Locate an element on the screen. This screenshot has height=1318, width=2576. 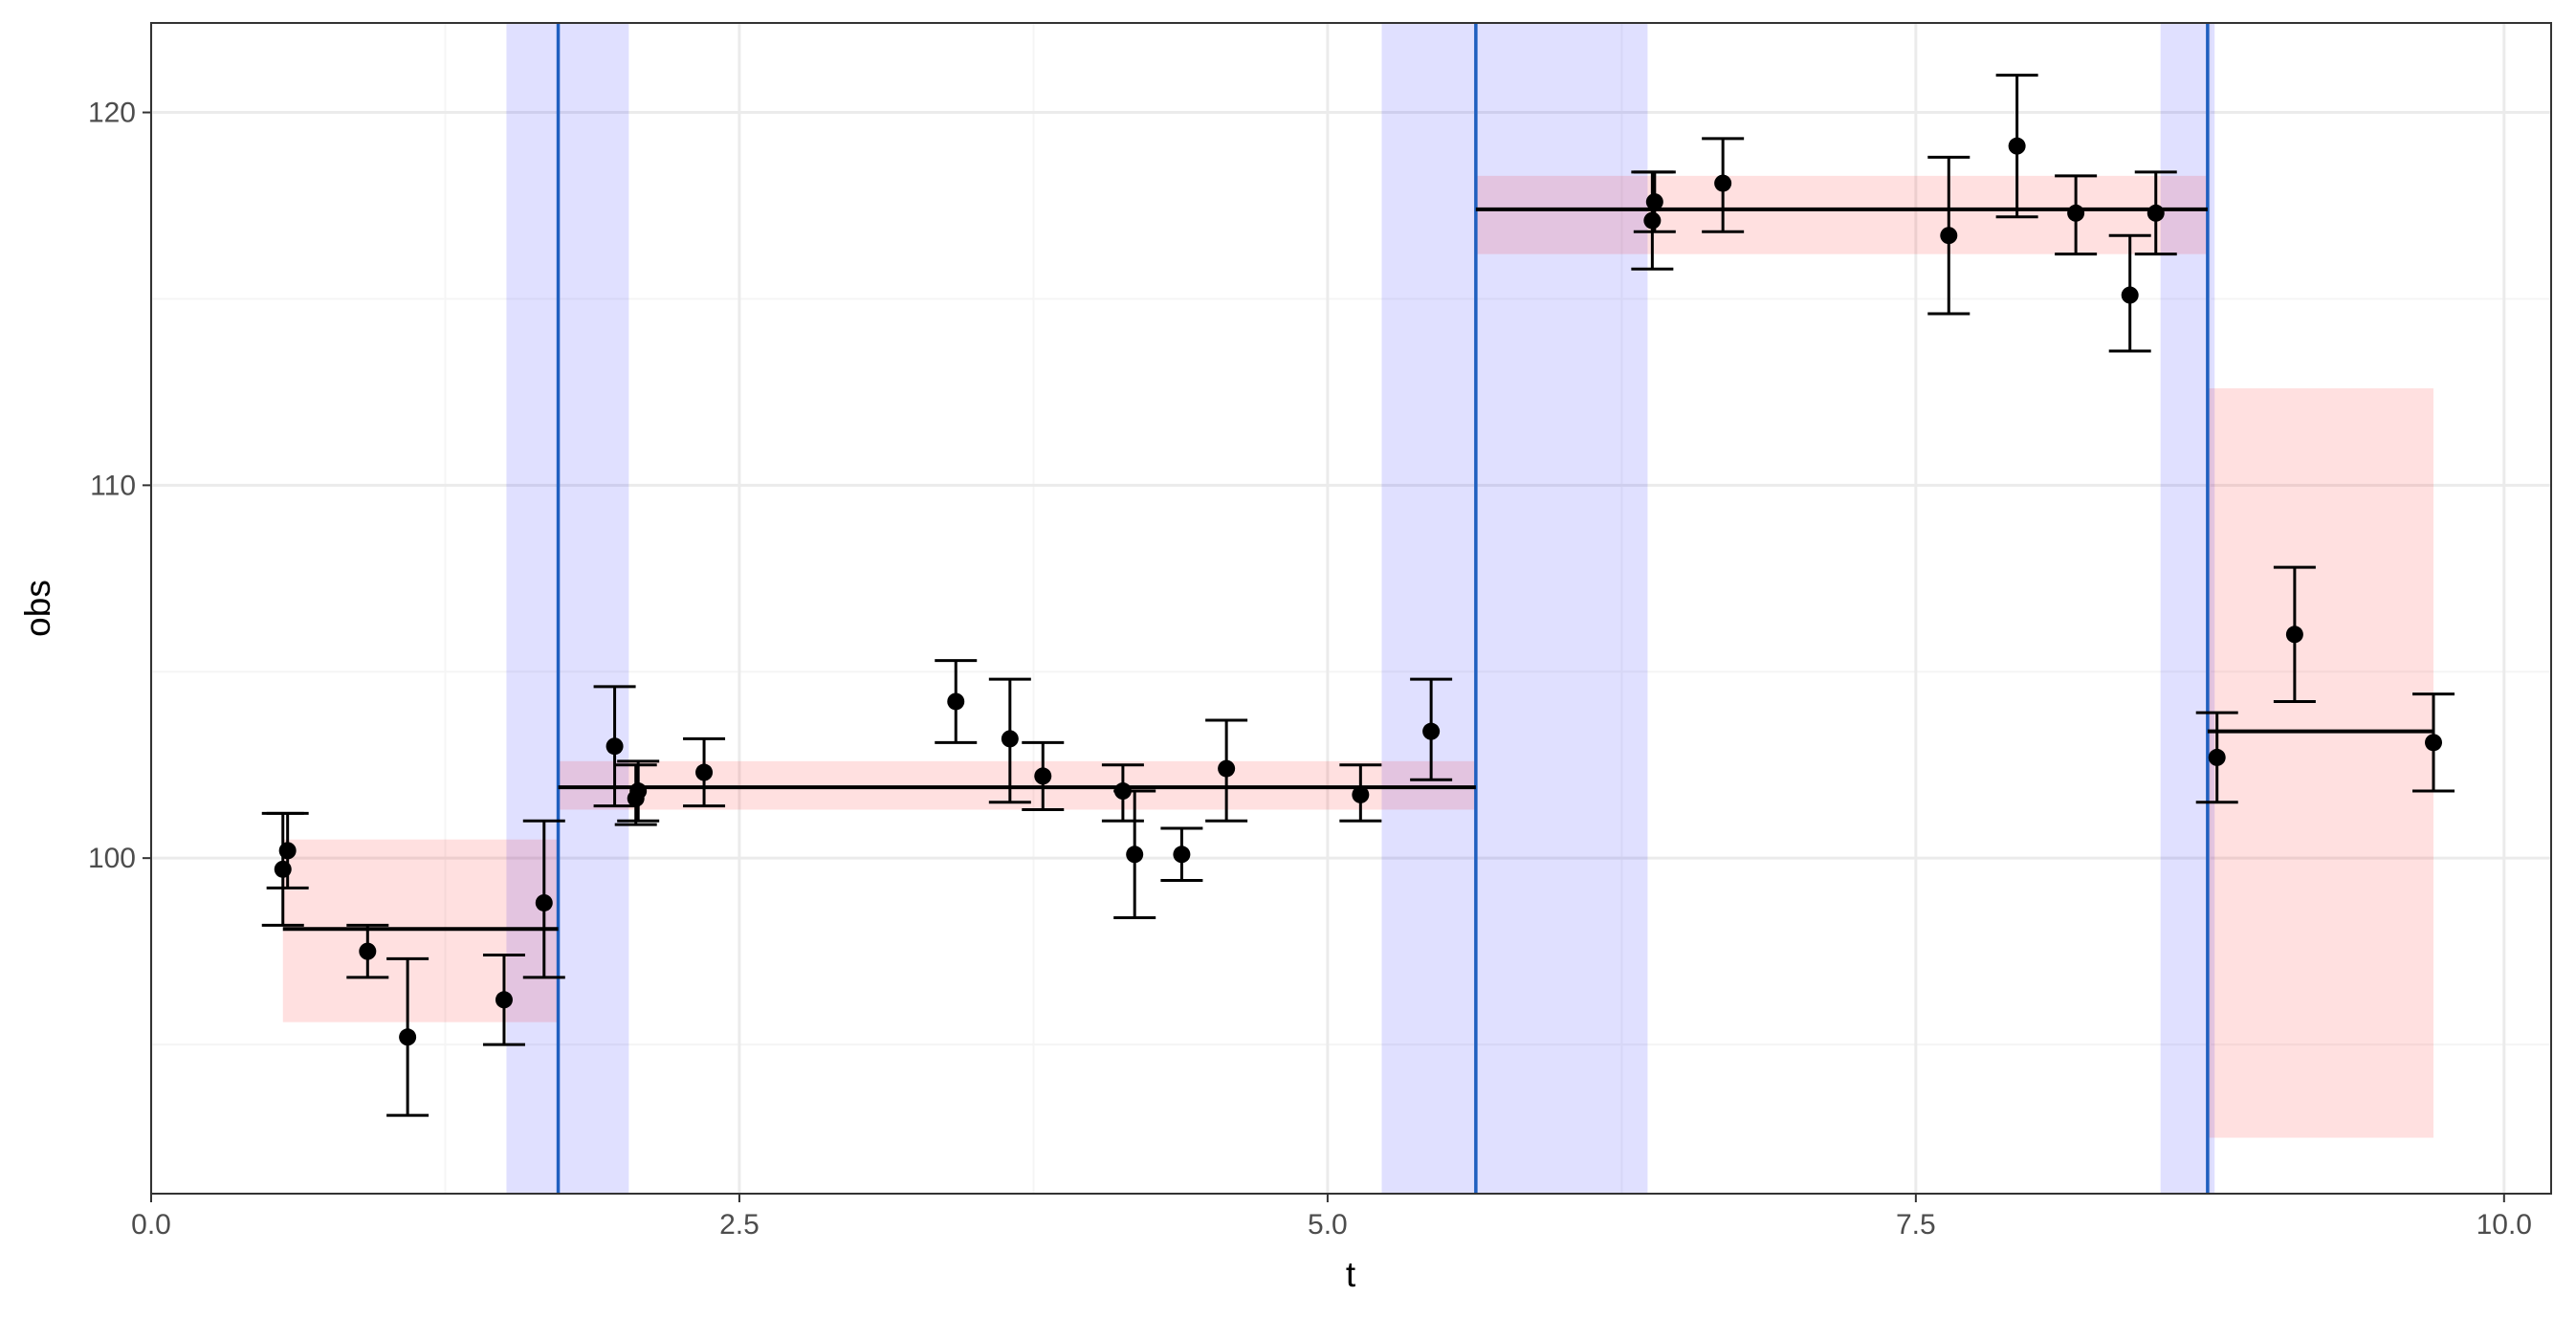
x-tick-label: 0.0 is located at coordinates (151, 1225).